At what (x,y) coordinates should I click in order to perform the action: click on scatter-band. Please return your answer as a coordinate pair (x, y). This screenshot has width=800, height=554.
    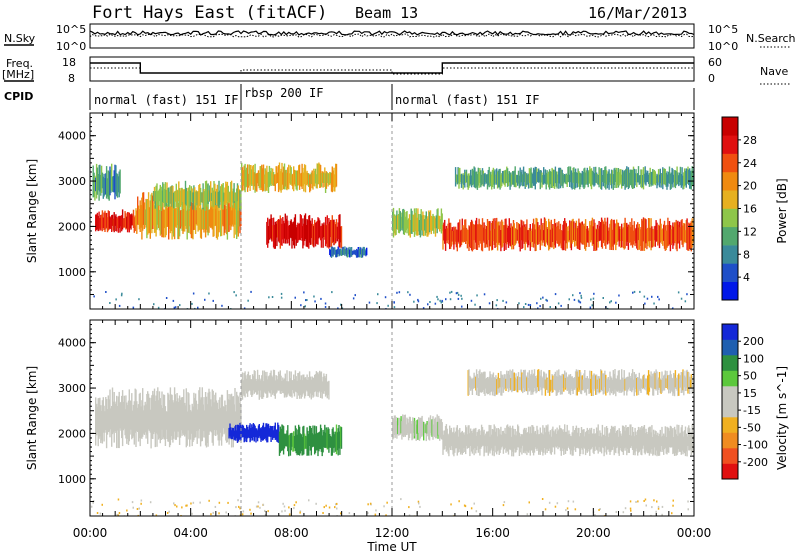
    Looking at the image, I should click on (115, 221).